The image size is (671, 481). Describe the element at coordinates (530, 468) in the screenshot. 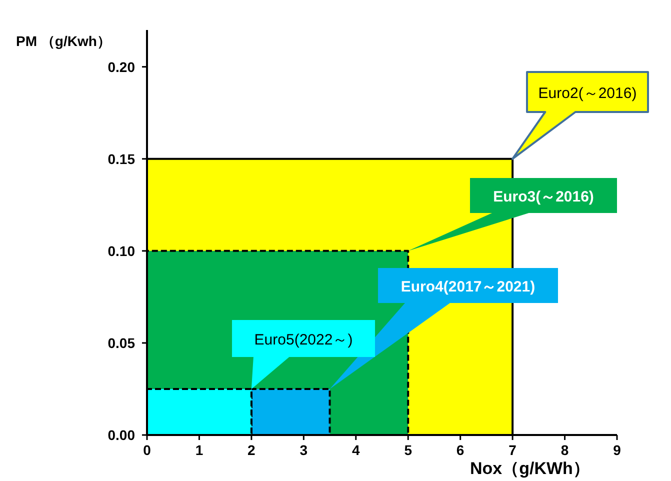

I see `x-axis-title: Nox（g/KWh）` at that location.